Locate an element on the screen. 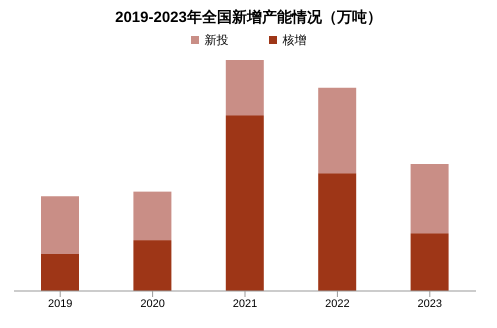 The image size is (497, 328). x-tick-label: 2023 is located at coordinates (430, 304).